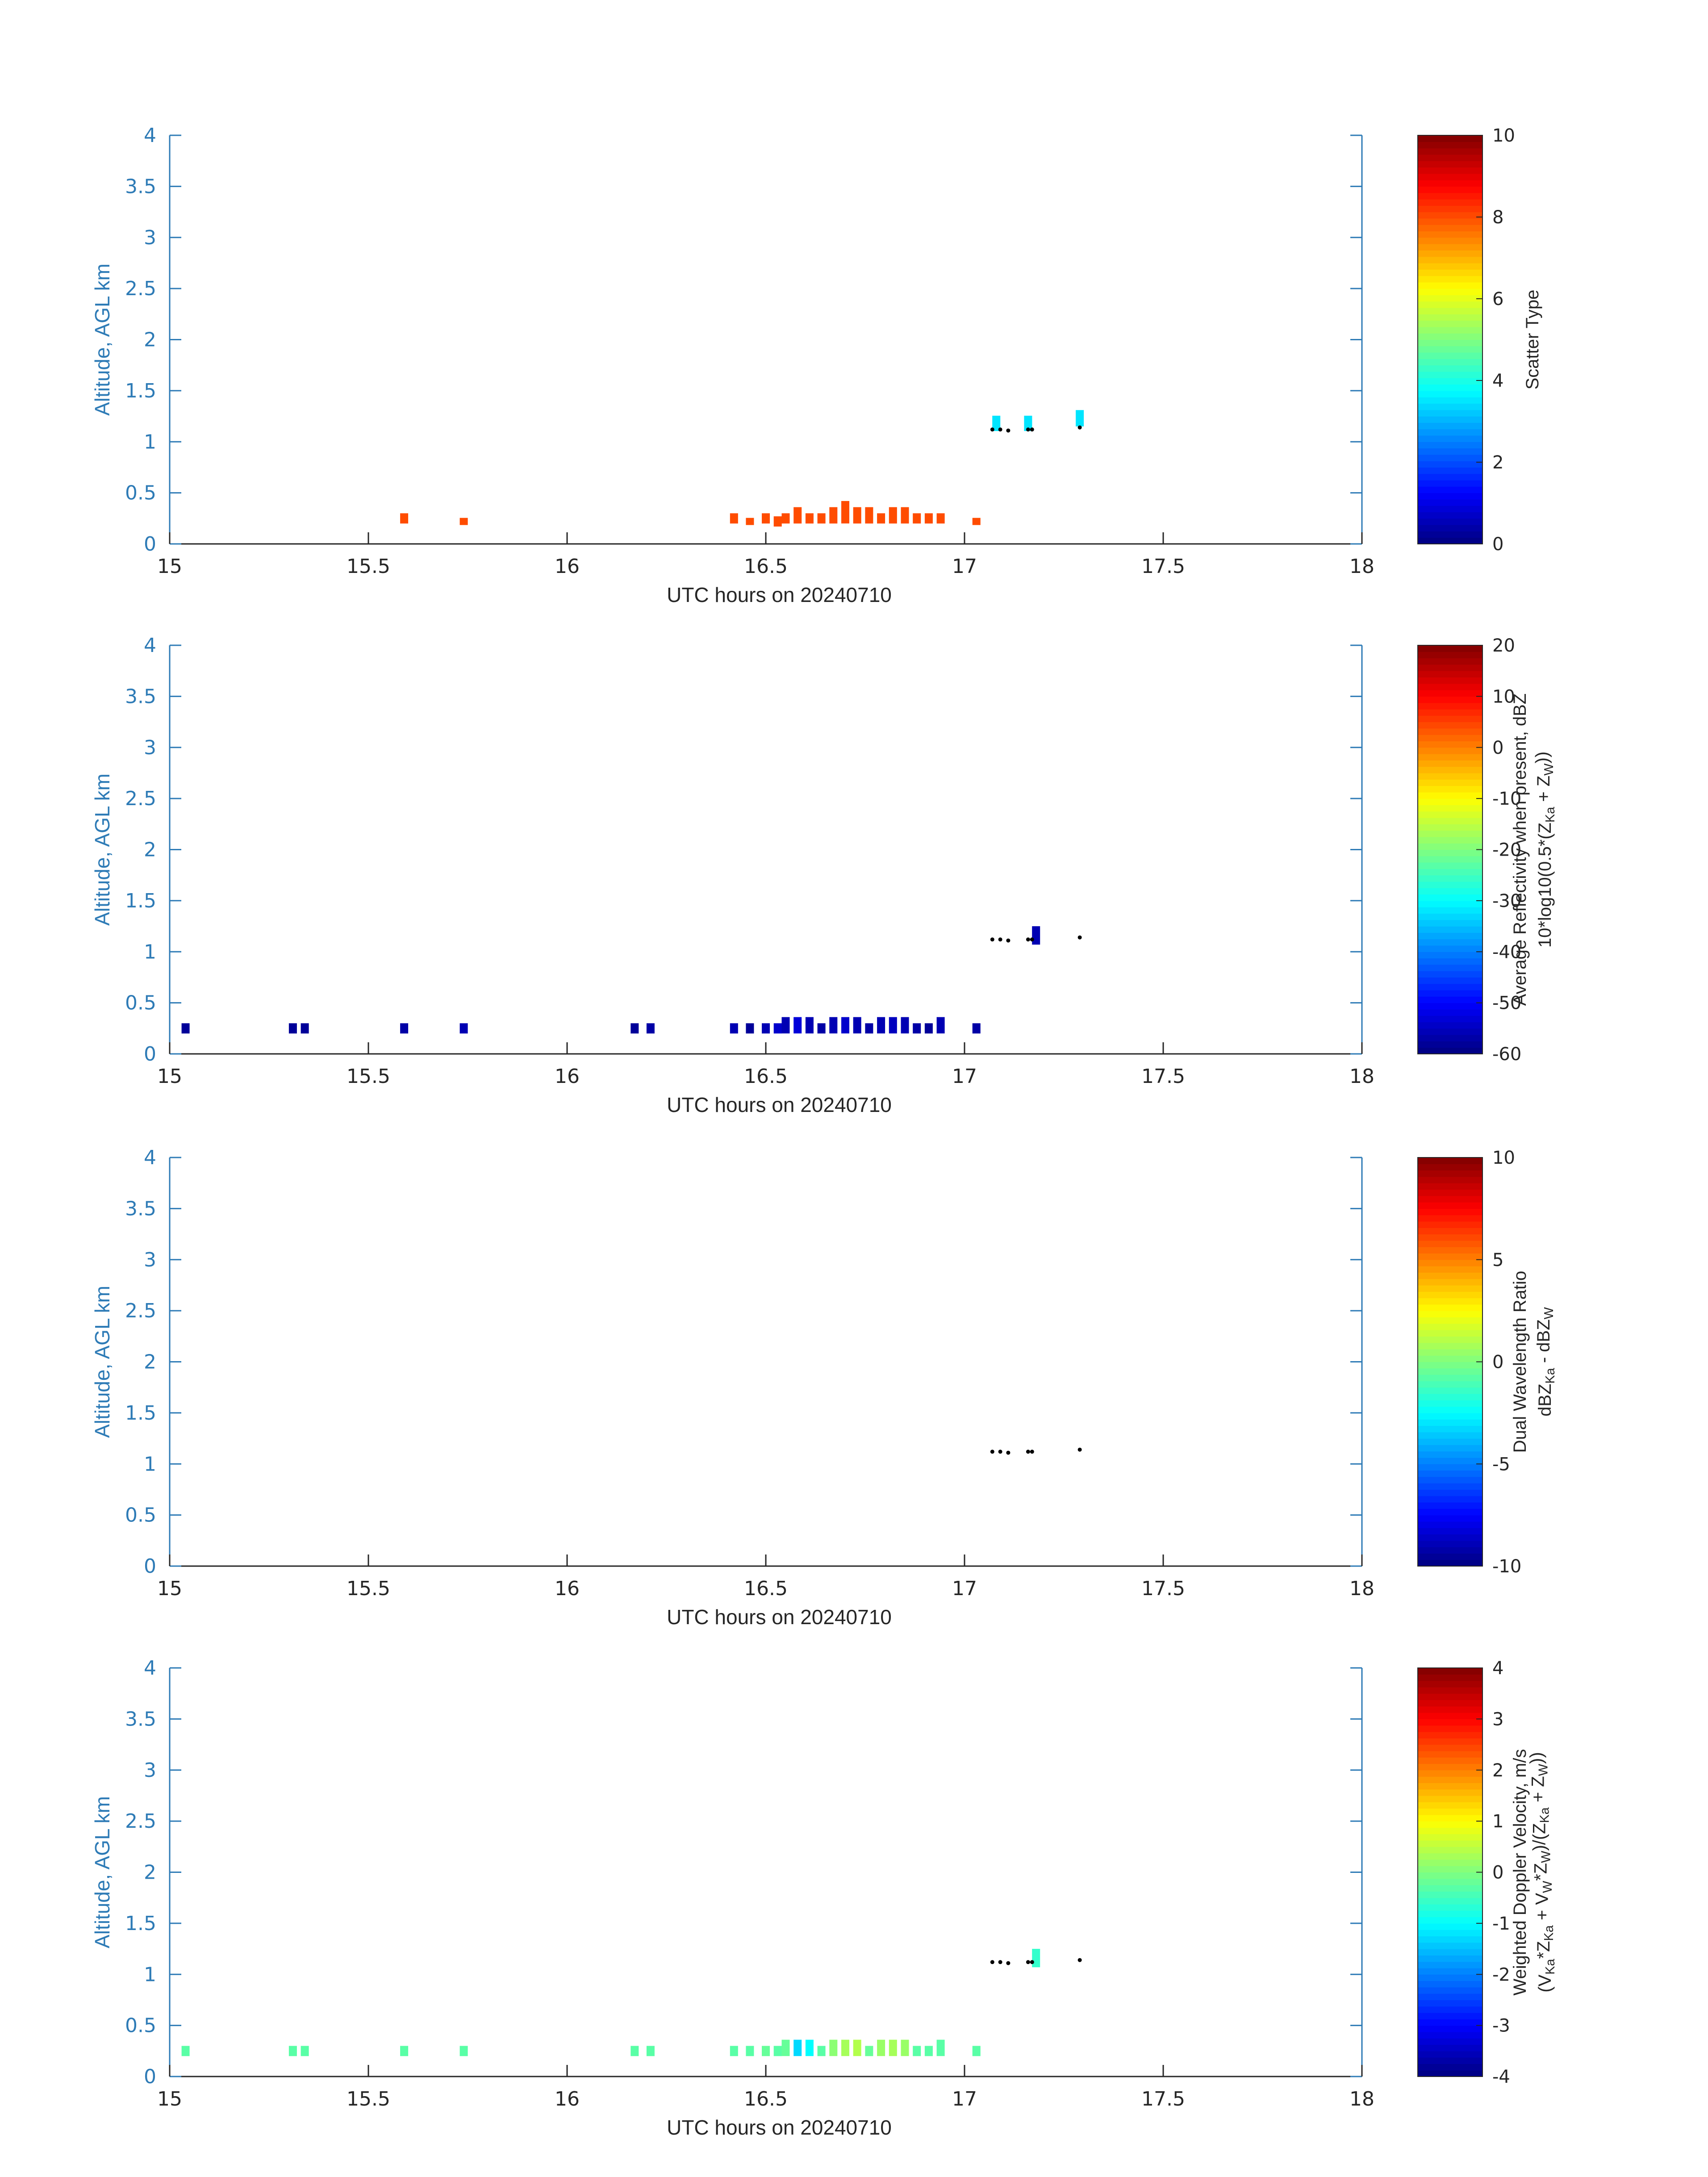 Image resolution: width=1708 pixels, height=2177 pixels. What do you see at coordinates (1501, 1464) in the screenshot?
I see `colorbar-tick-label: -5` at bounding box center [1501, 1464].